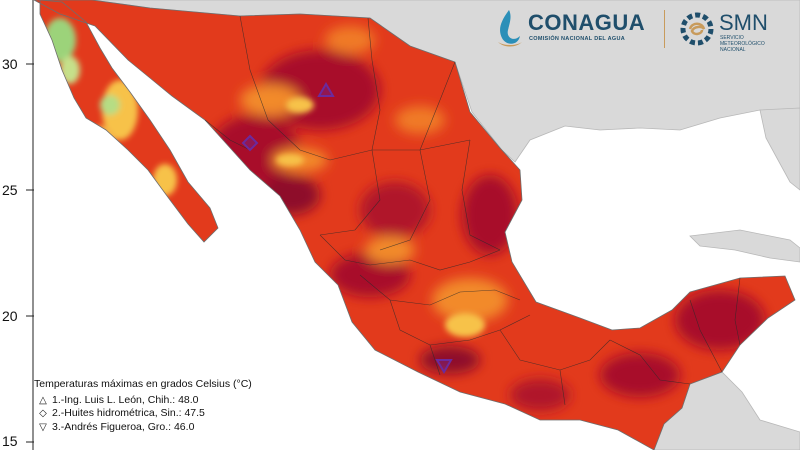  What do you see at coordinates (577, 39) in the screenshot?
I see `conagua-subtitle: COMISIÓN NACIONAL DEL AGUA` at bounding box center [577, 39].